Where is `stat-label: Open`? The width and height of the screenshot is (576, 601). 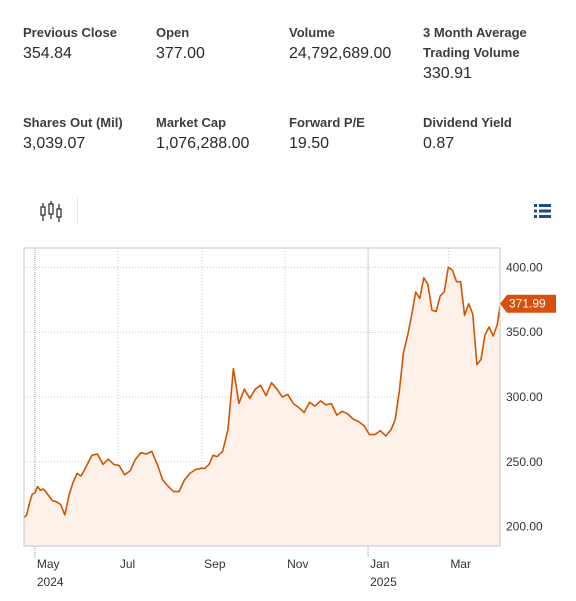 stat-label: Open is located at coordinates (173, 32).